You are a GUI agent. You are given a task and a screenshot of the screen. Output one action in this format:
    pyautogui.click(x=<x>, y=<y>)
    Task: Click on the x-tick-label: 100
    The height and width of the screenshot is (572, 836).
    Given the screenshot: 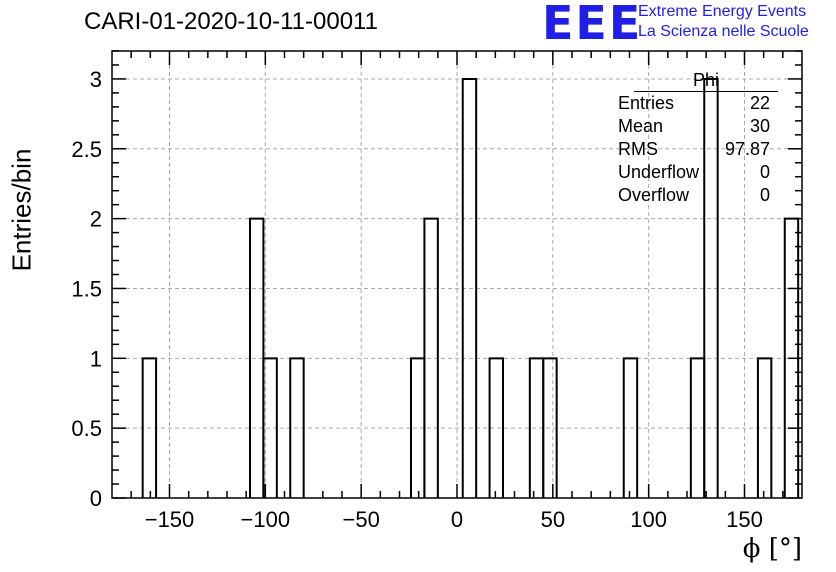 What is the action you would take?
    pyautogui.click(x=648, y=519)
    